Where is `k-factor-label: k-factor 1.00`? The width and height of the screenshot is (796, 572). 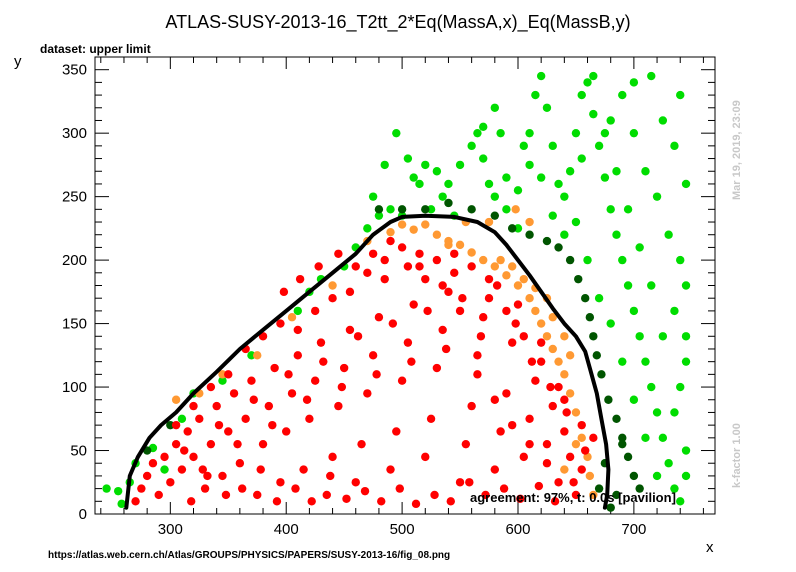 k-factor-label: k-factor 1.00 is located at coordinates (737, 455).